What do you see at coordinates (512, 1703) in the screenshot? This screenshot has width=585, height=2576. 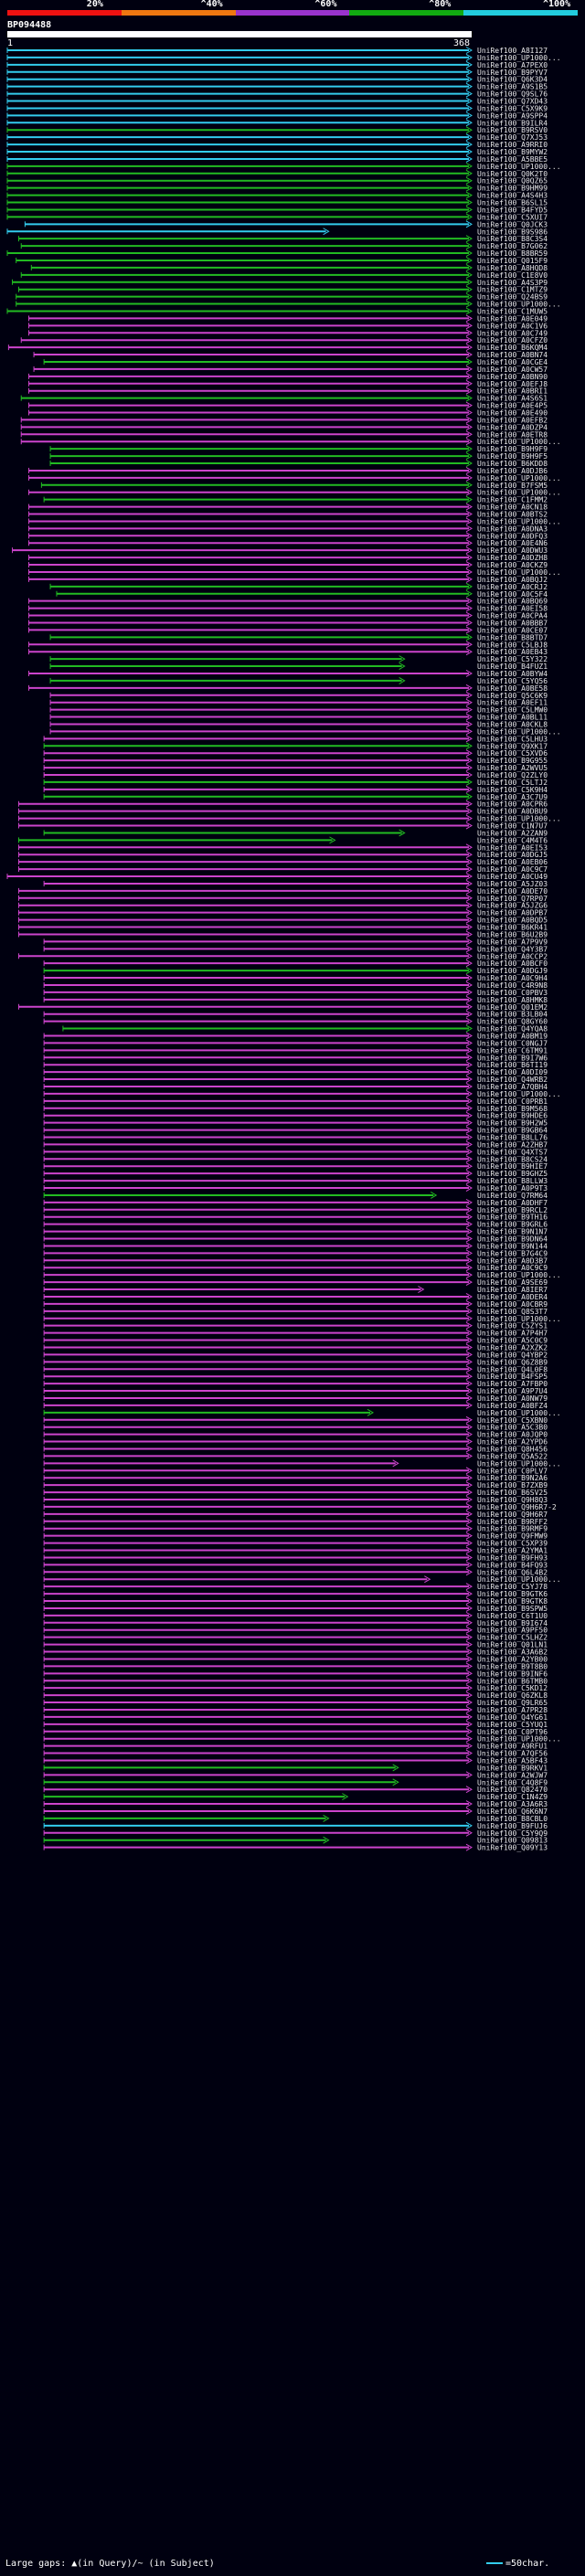 I see `hit-id-label: UniRef100_Q9LR65` at bounding box center [512, 1703].